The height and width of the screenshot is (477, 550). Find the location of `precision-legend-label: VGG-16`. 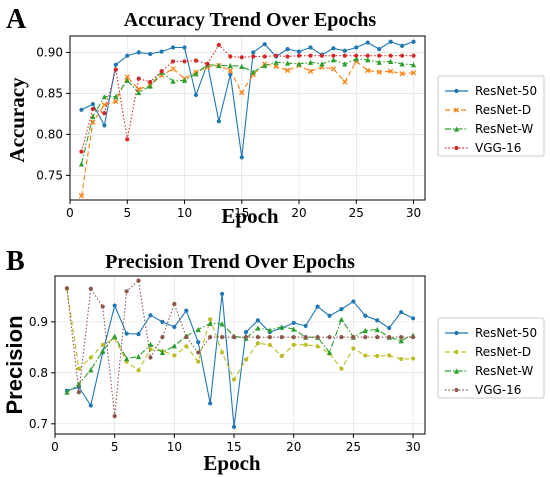

precision-legend-label: VGG-16 is located at coordinates (498, 390).